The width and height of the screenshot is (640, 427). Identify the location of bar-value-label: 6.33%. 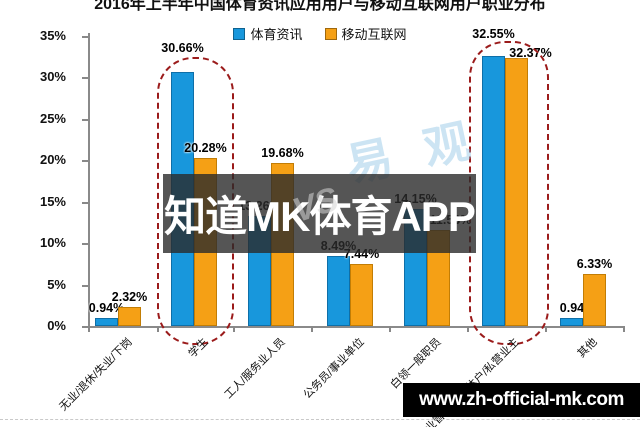
(594, 263).